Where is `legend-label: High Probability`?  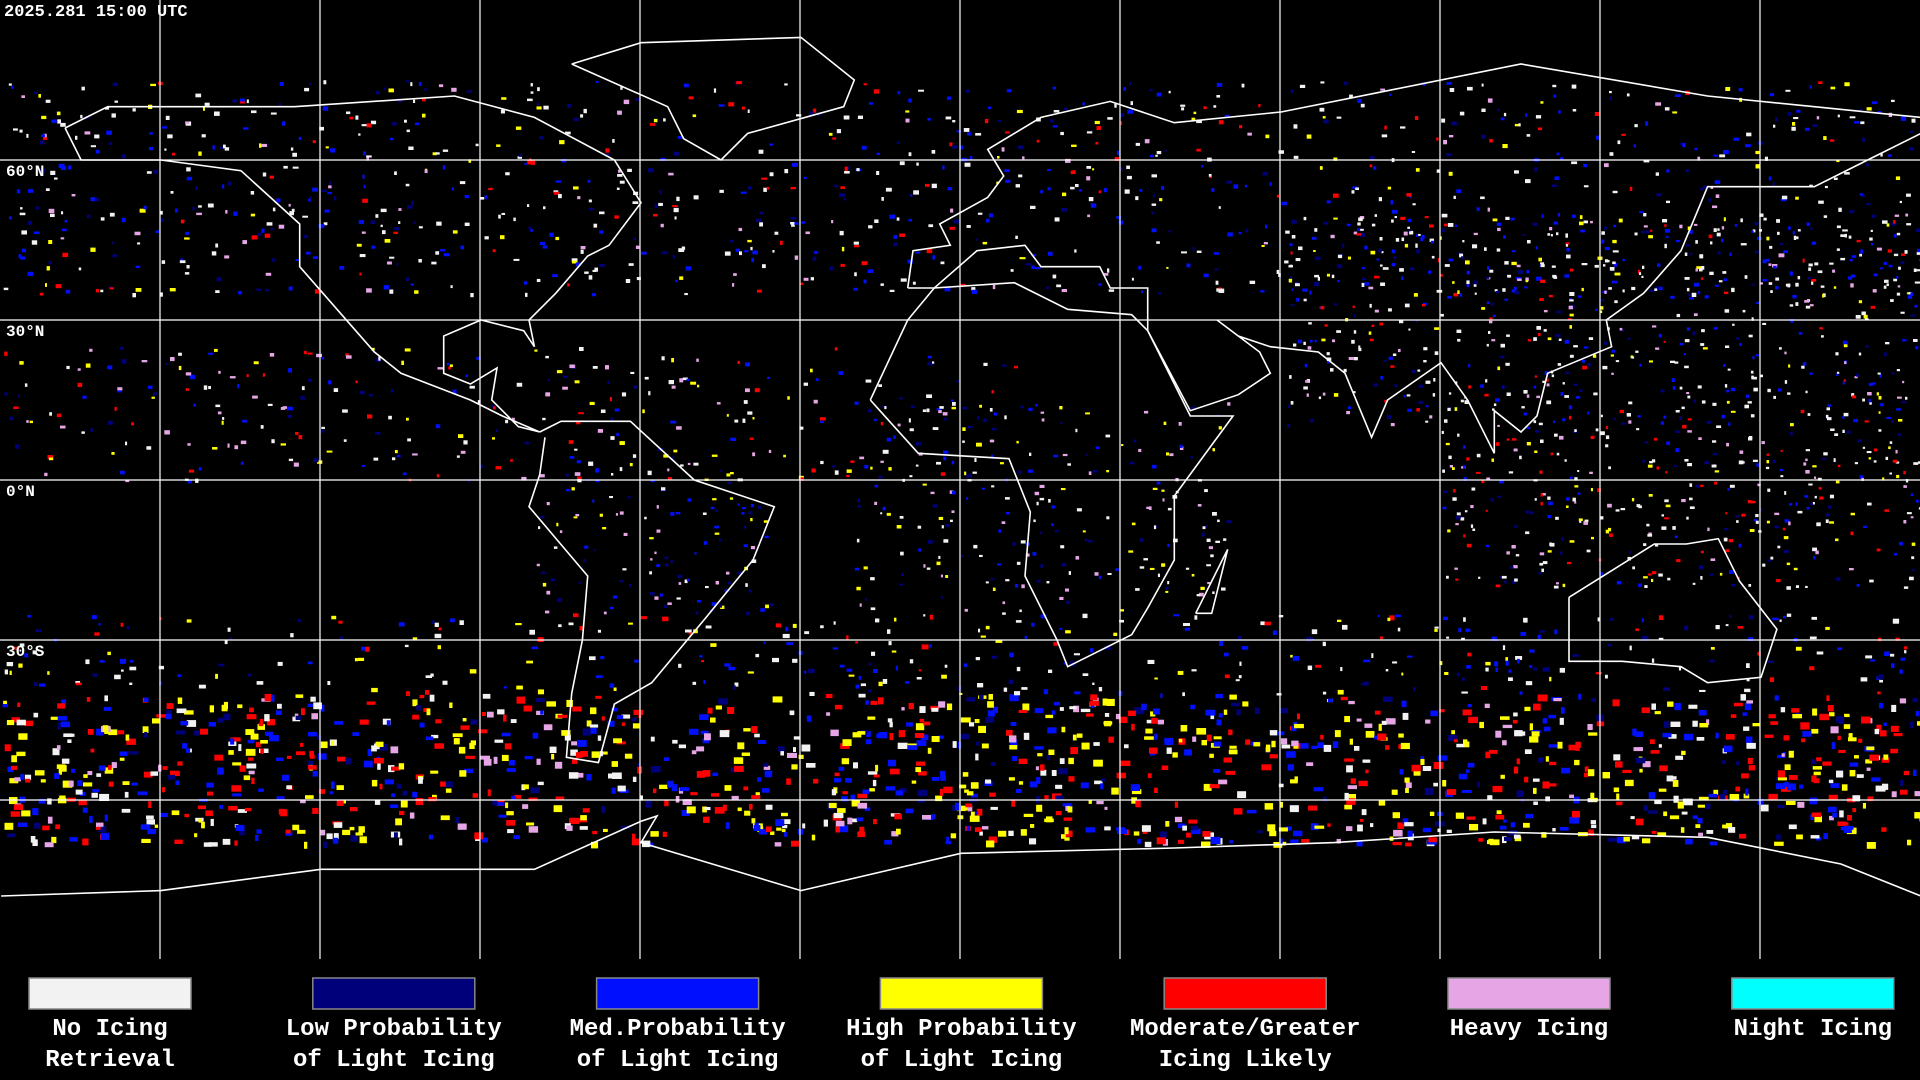 legend-label: High Probability is located at coordinates (961, 1029).